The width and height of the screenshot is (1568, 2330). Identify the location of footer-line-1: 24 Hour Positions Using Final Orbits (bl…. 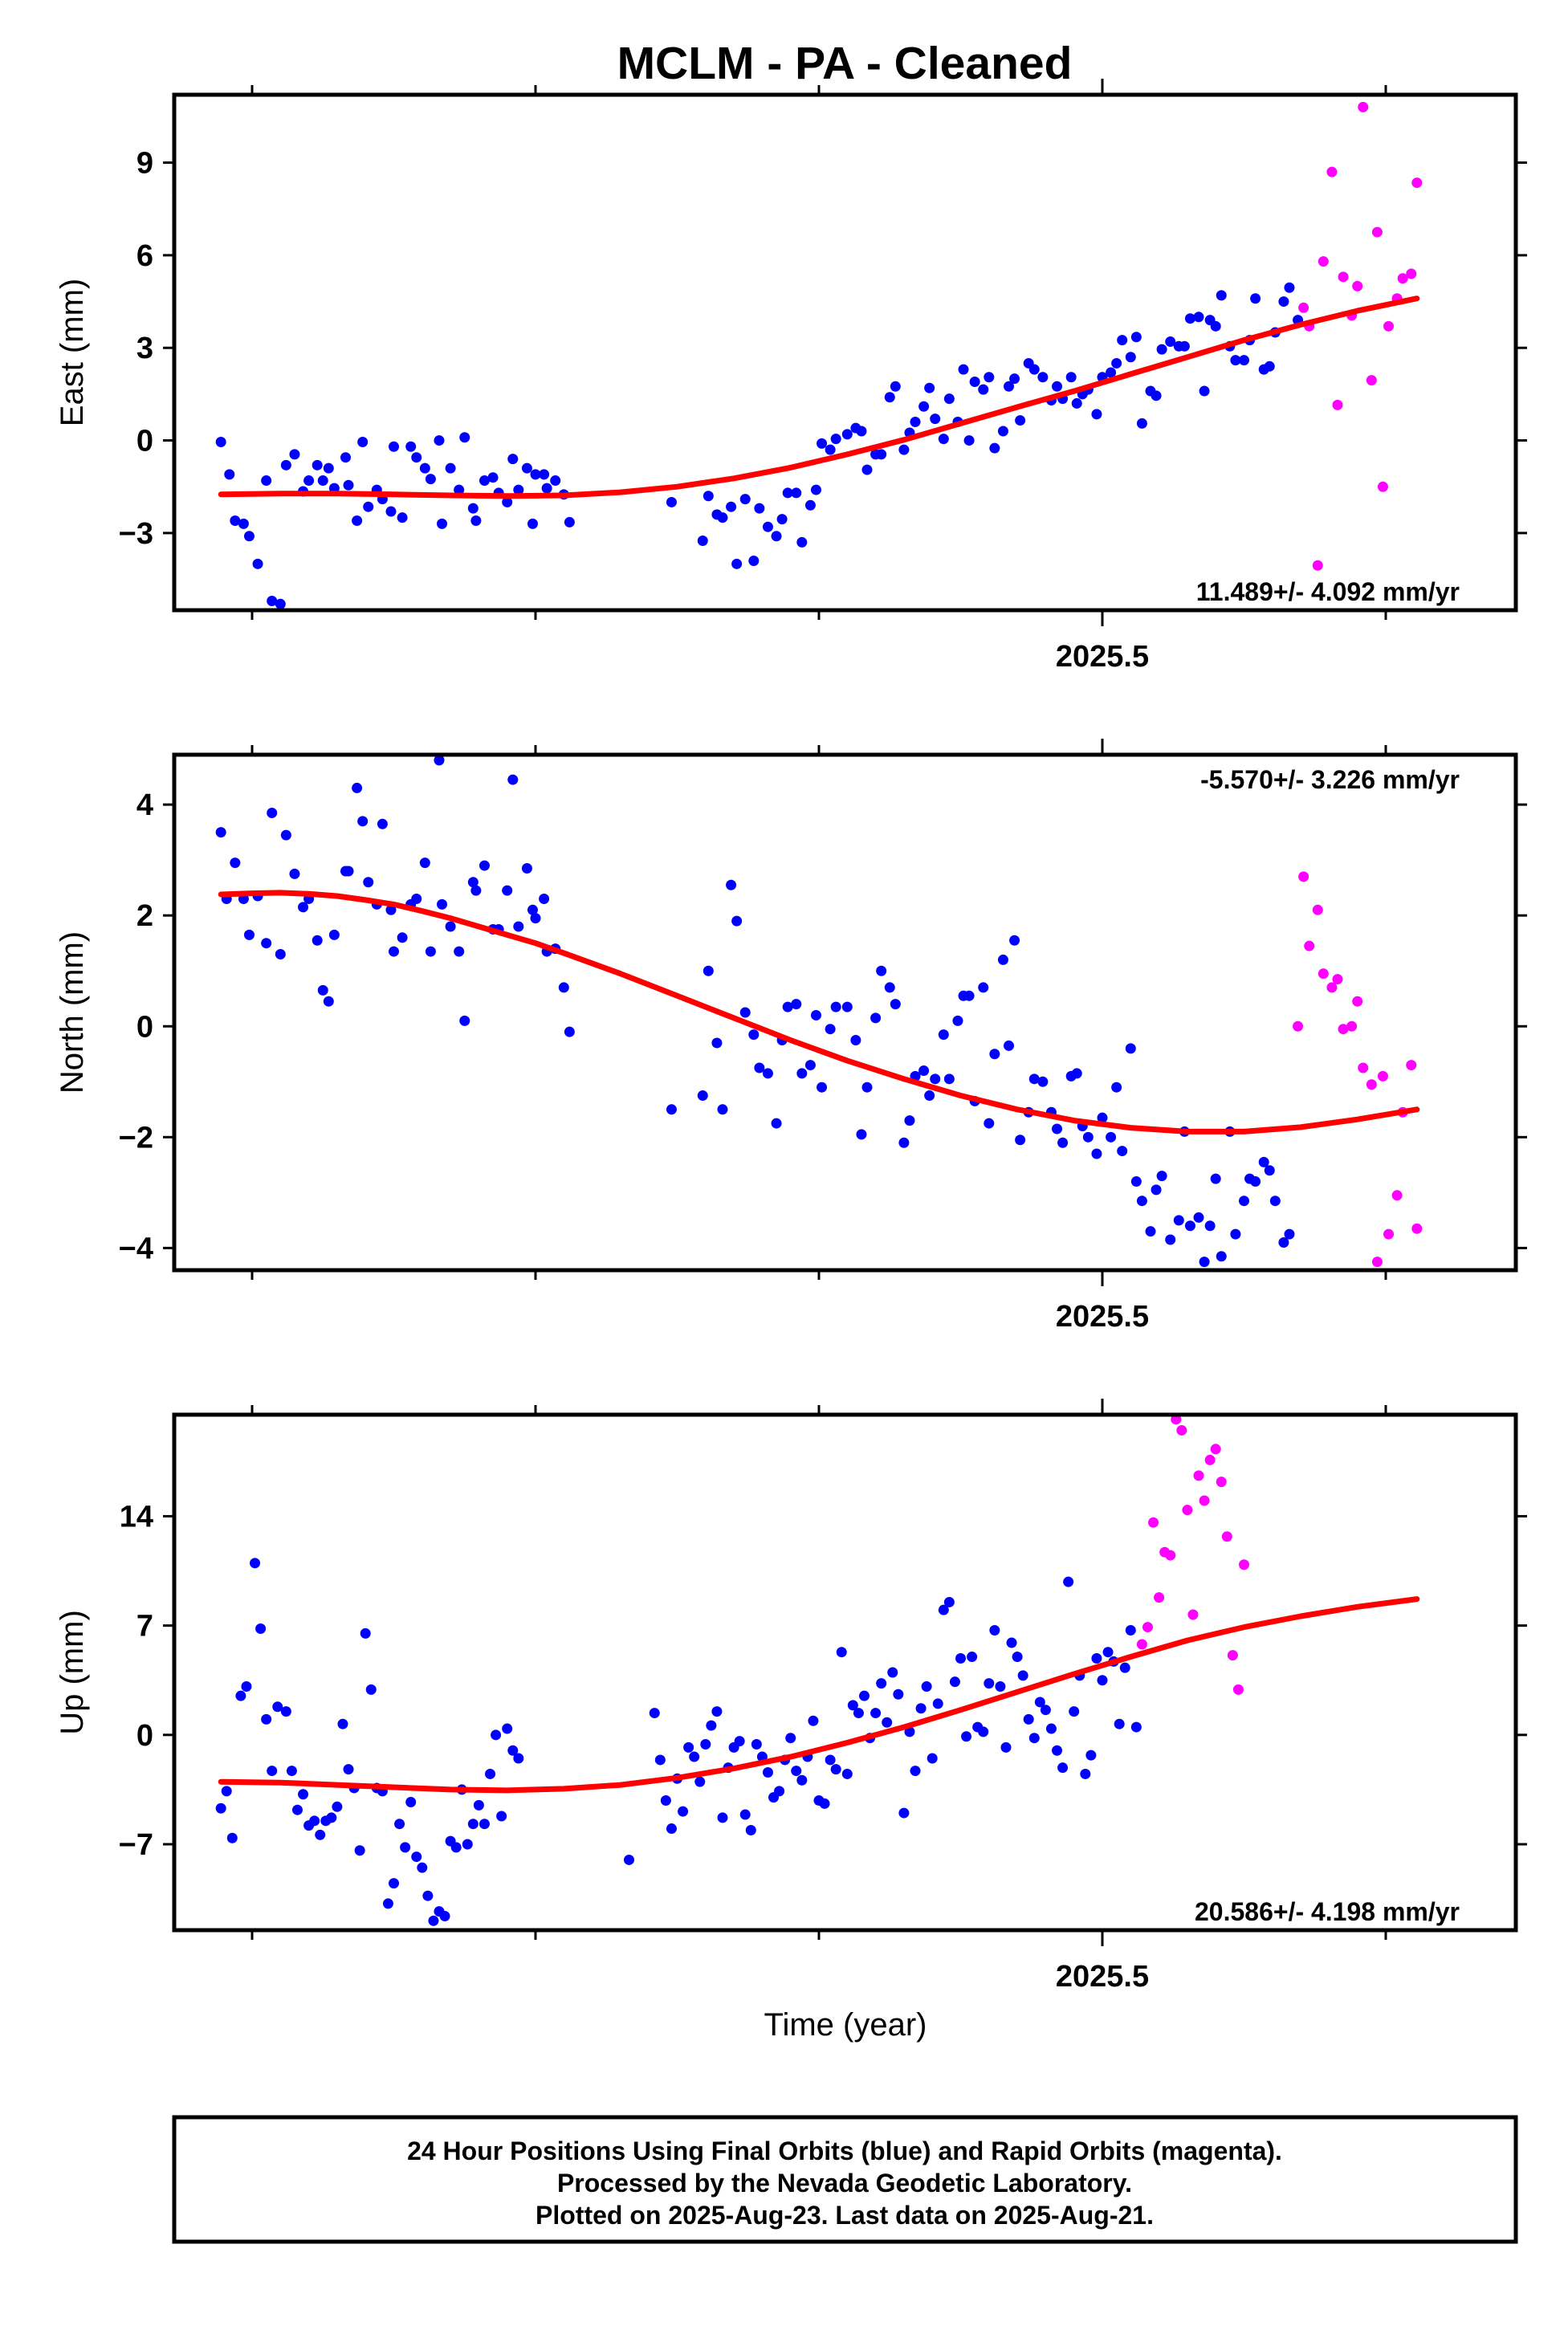
(844, 2151).